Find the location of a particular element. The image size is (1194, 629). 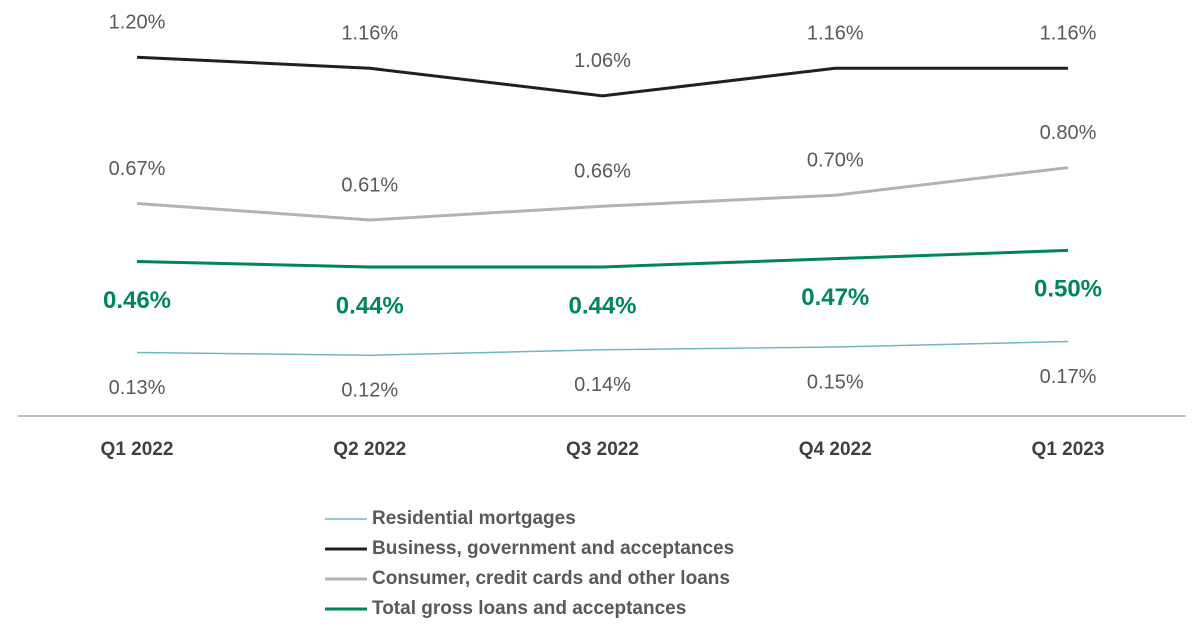

data-label: 0.70% is located at coordinates (835, 160).